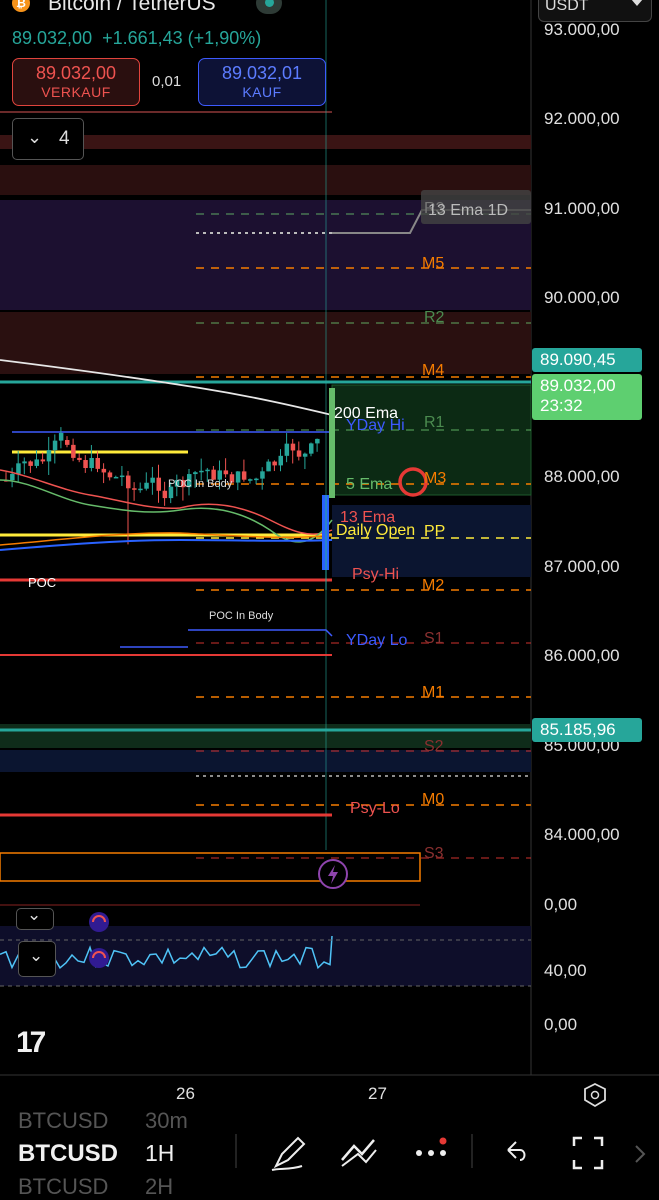 The width and height of the screenshot is (659, 1200). What do you see at coordinates (582, 476) in the screenshot?
I see `price-axis-label: 88.000,00` at bounding box center [582, 476].